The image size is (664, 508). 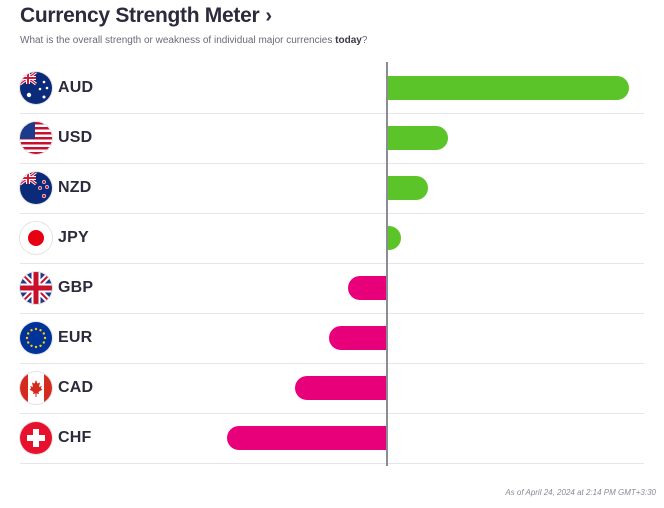 What do you see at coordinates (580, 492) in the screenshot?
I see `timestamp-footer: As of April 24, 2024 at 2:14 PM GMT+3:30` at bounding box center [580, 492].